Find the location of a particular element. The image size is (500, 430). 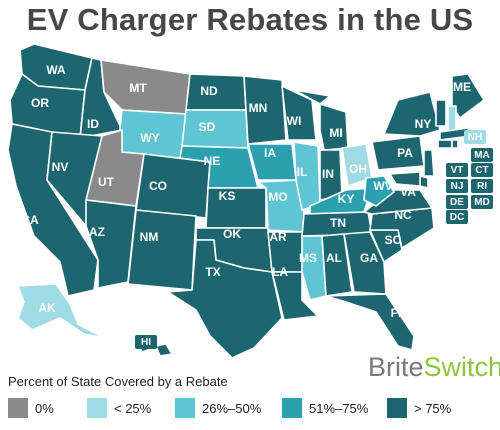

state-ny is located at coordinates (412, 114).